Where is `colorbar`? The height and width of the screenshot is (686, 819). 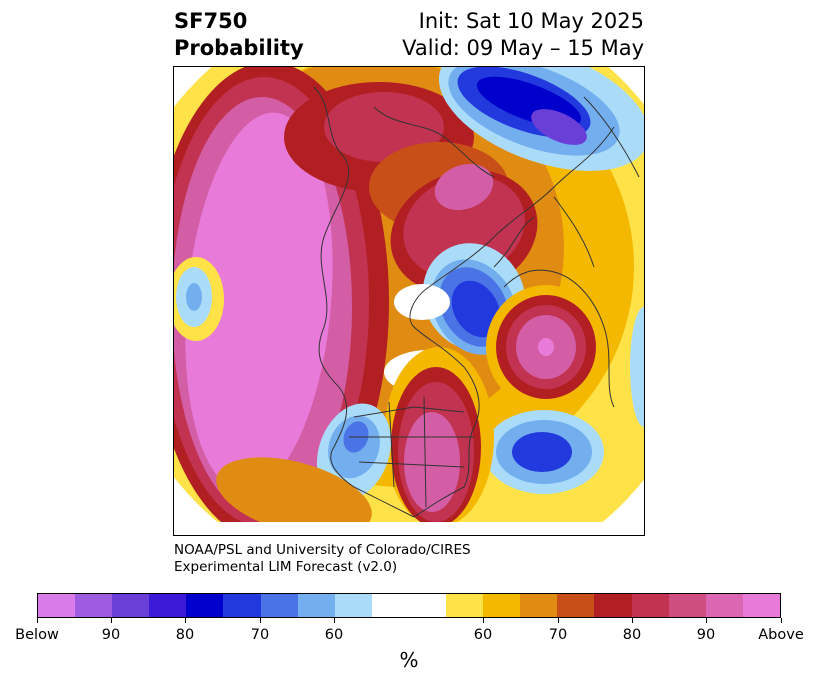 colorbar is located at coordinates (409, 605).